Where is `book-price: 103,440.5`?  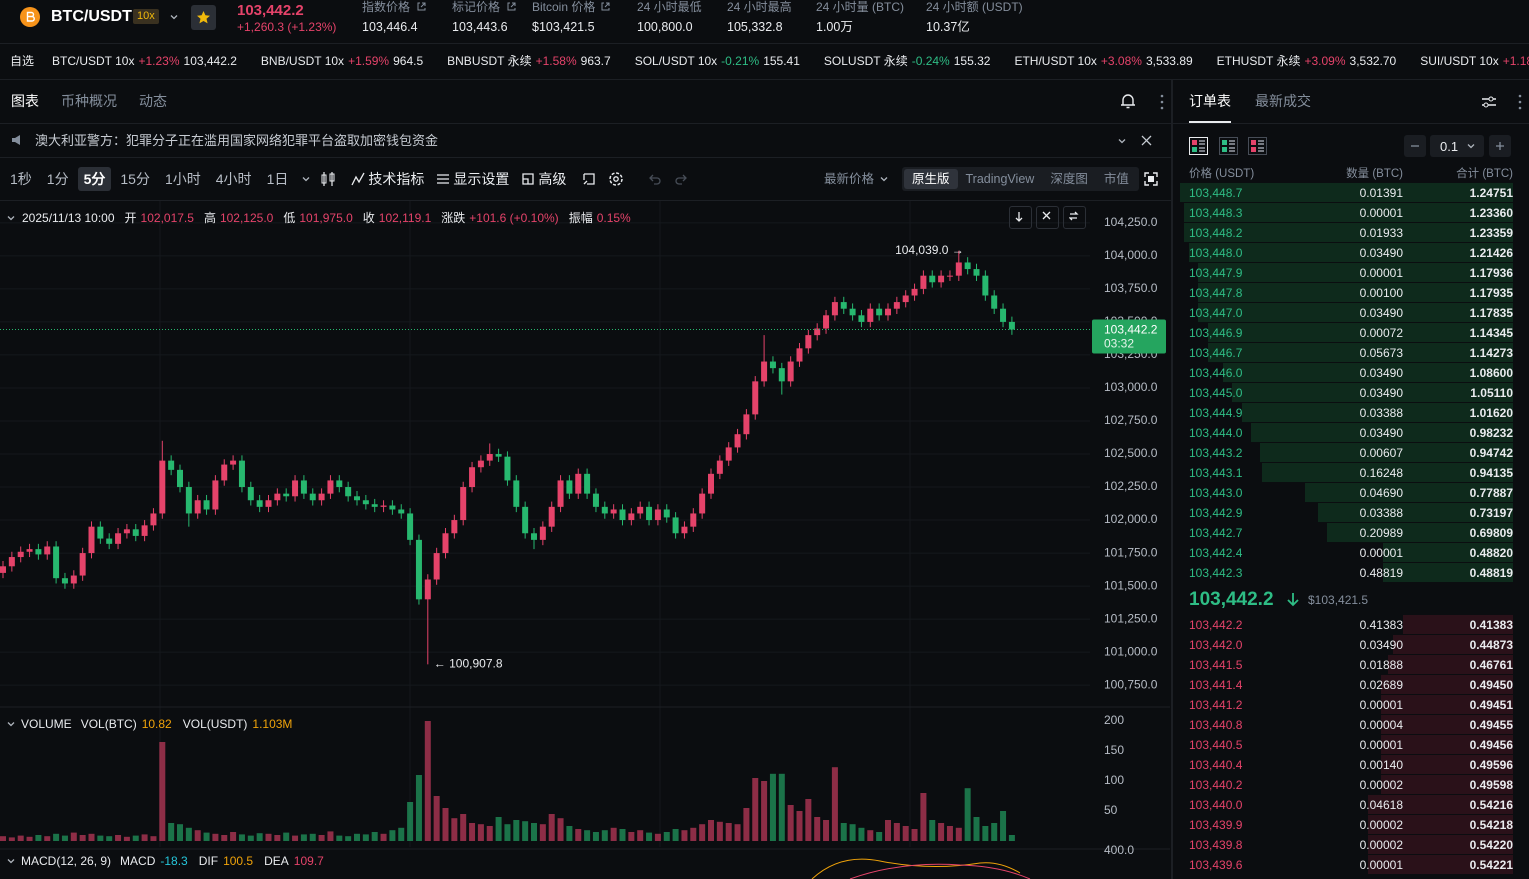 book-price: 103,440.5 is located at coordinates (1216, 745).